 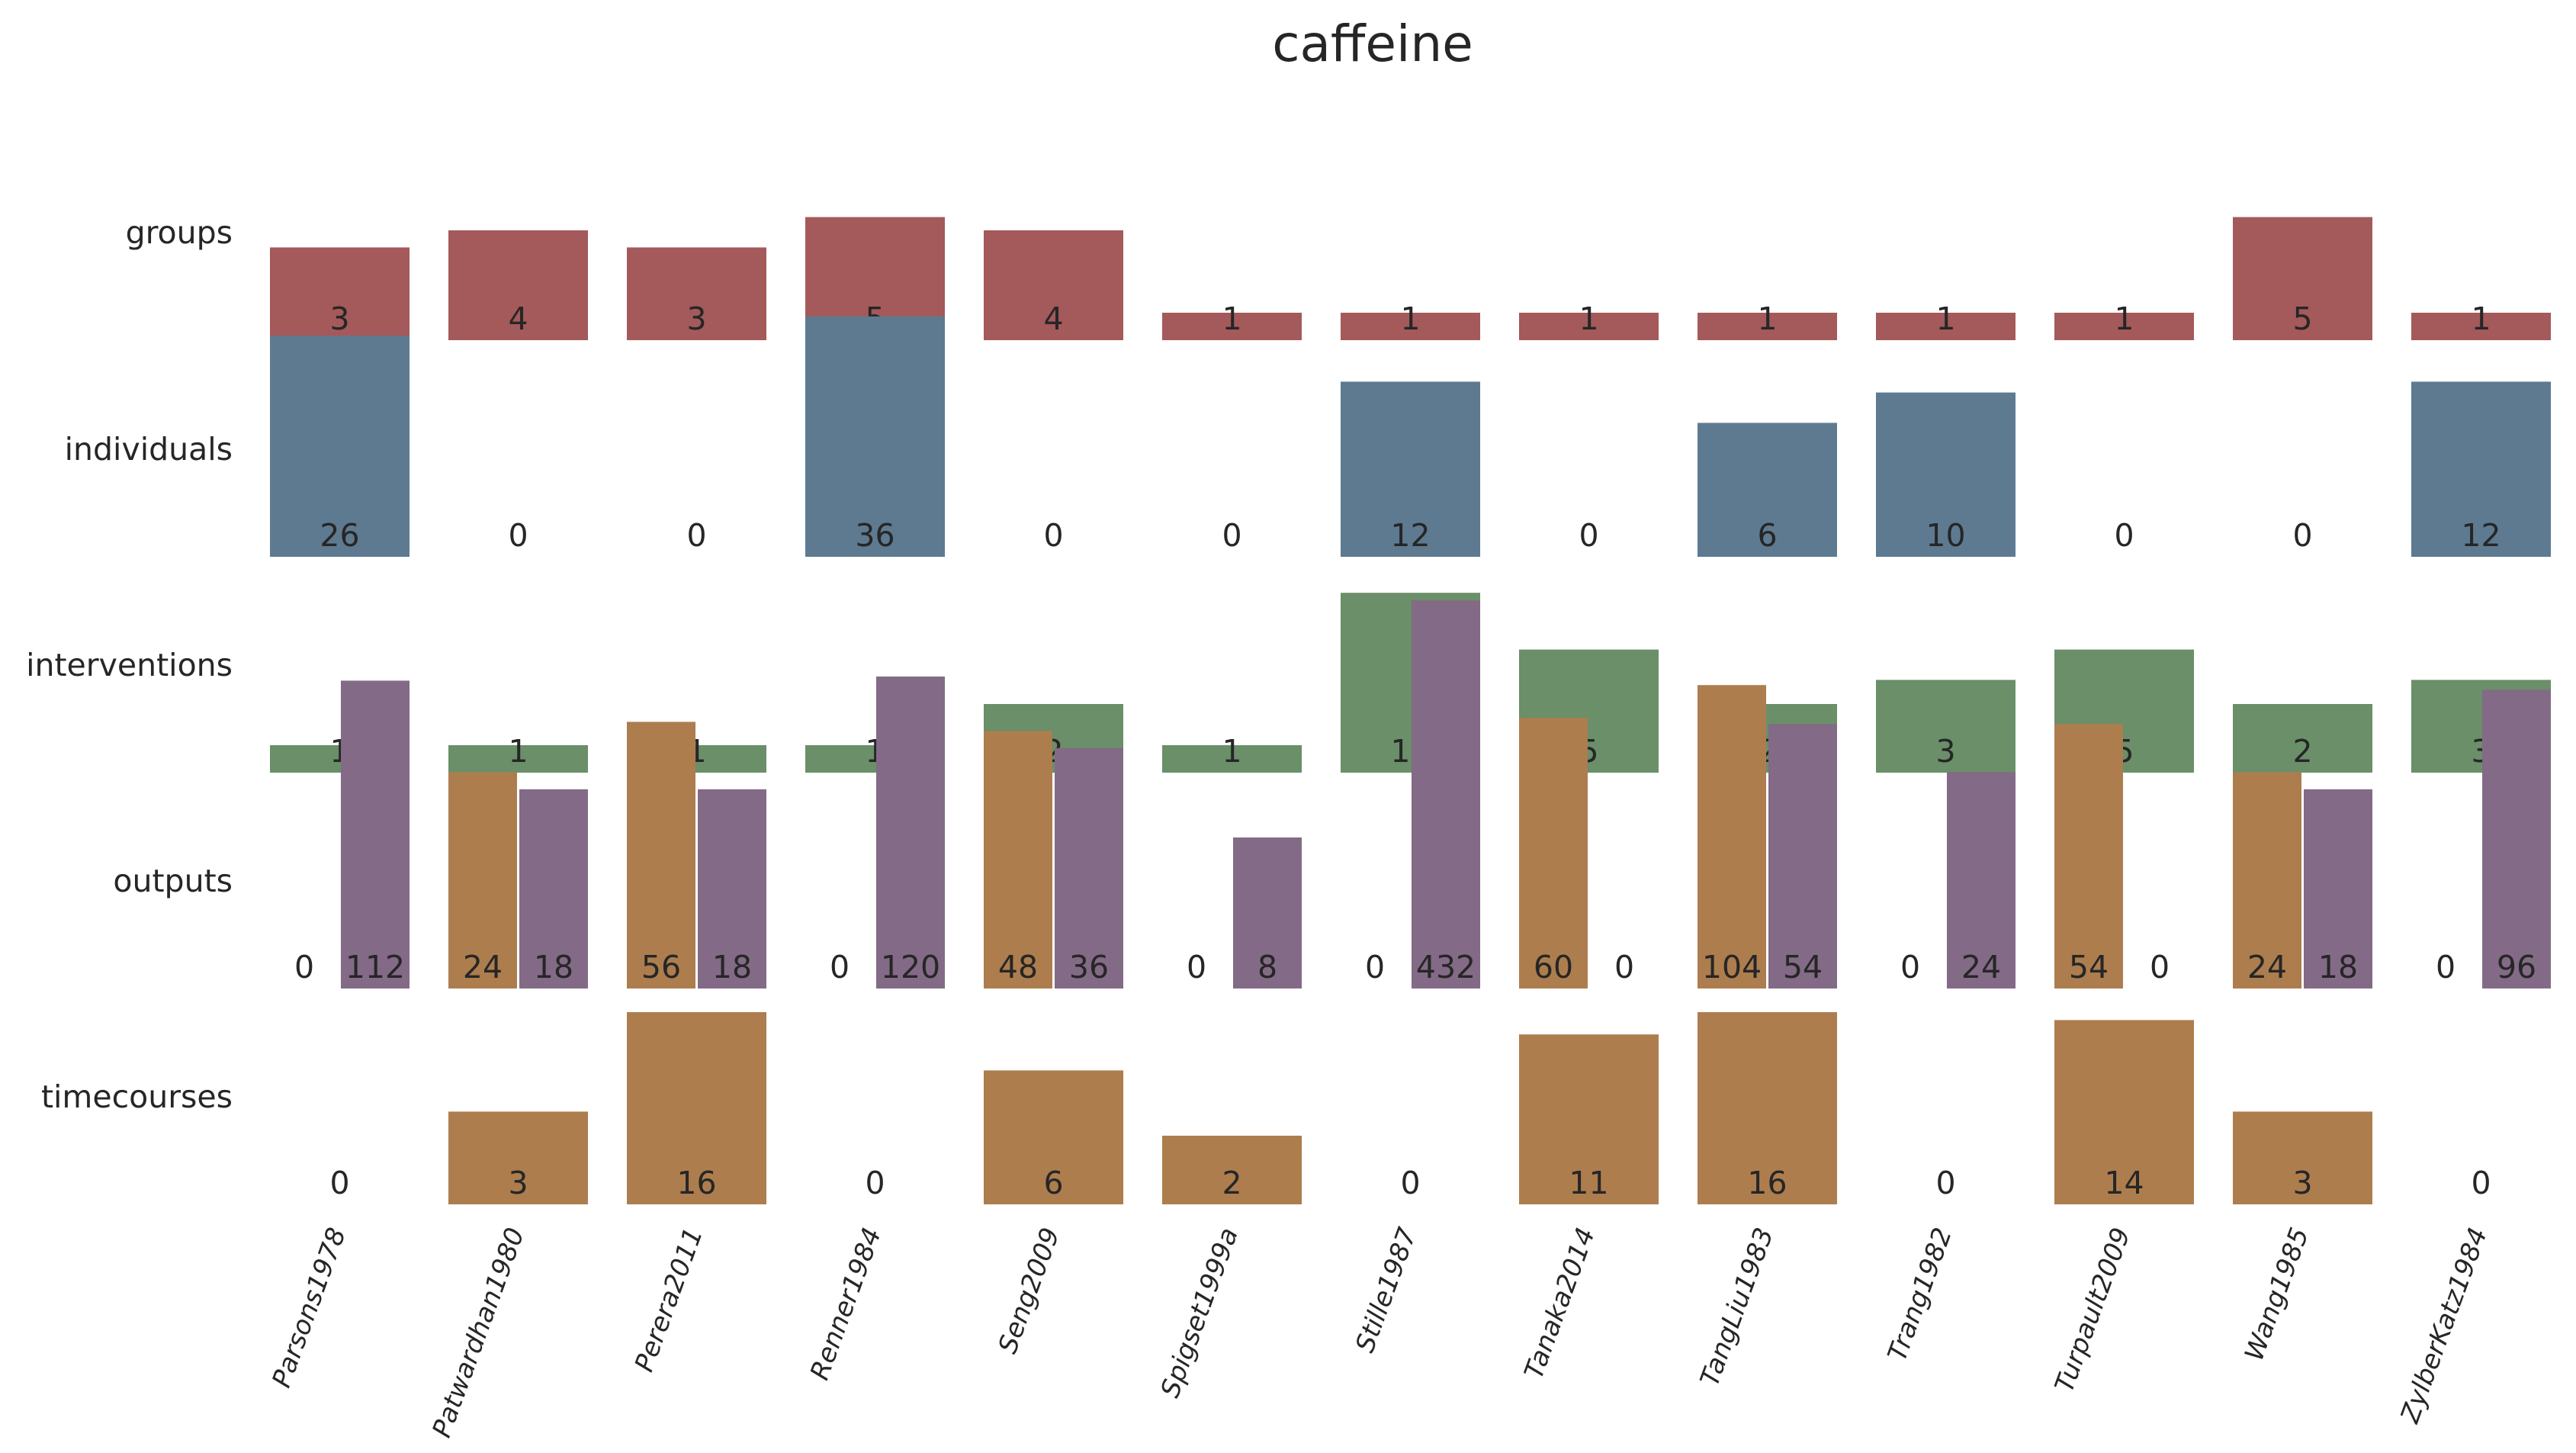 I want to click on bar-timecourses-Wang1985, so click(x=2302, y=1157).